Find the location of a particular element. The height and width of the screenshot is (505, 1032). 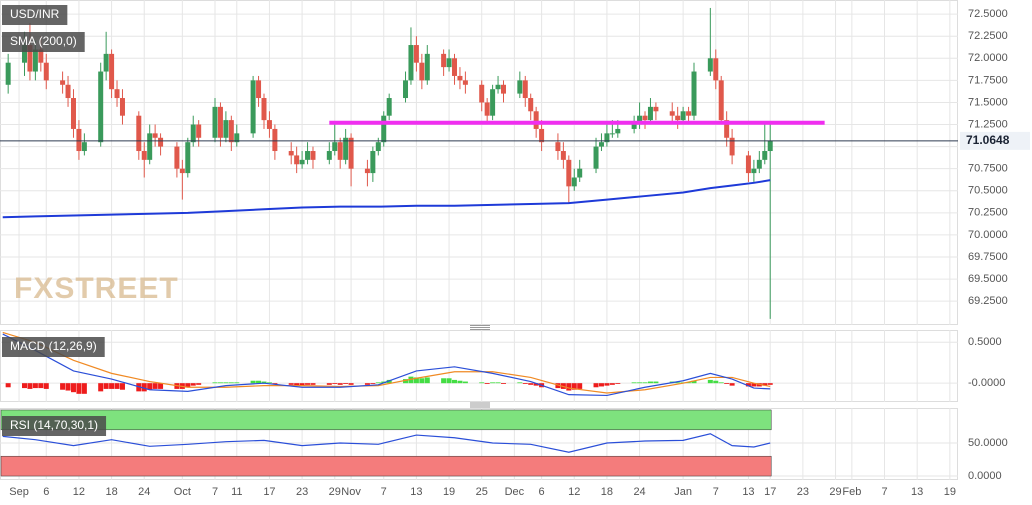

label-text: SMA (200,0) is located at coordinates (43, 41).